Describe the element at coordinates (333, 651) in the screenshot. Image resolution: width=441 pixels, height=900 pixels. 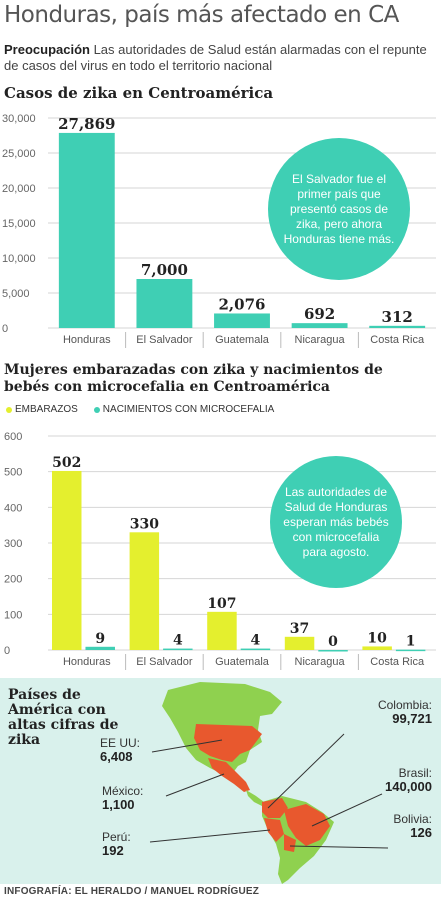
I see `chart2-bar-nacimientos-con-microcefalia-nicaragua` at that location.